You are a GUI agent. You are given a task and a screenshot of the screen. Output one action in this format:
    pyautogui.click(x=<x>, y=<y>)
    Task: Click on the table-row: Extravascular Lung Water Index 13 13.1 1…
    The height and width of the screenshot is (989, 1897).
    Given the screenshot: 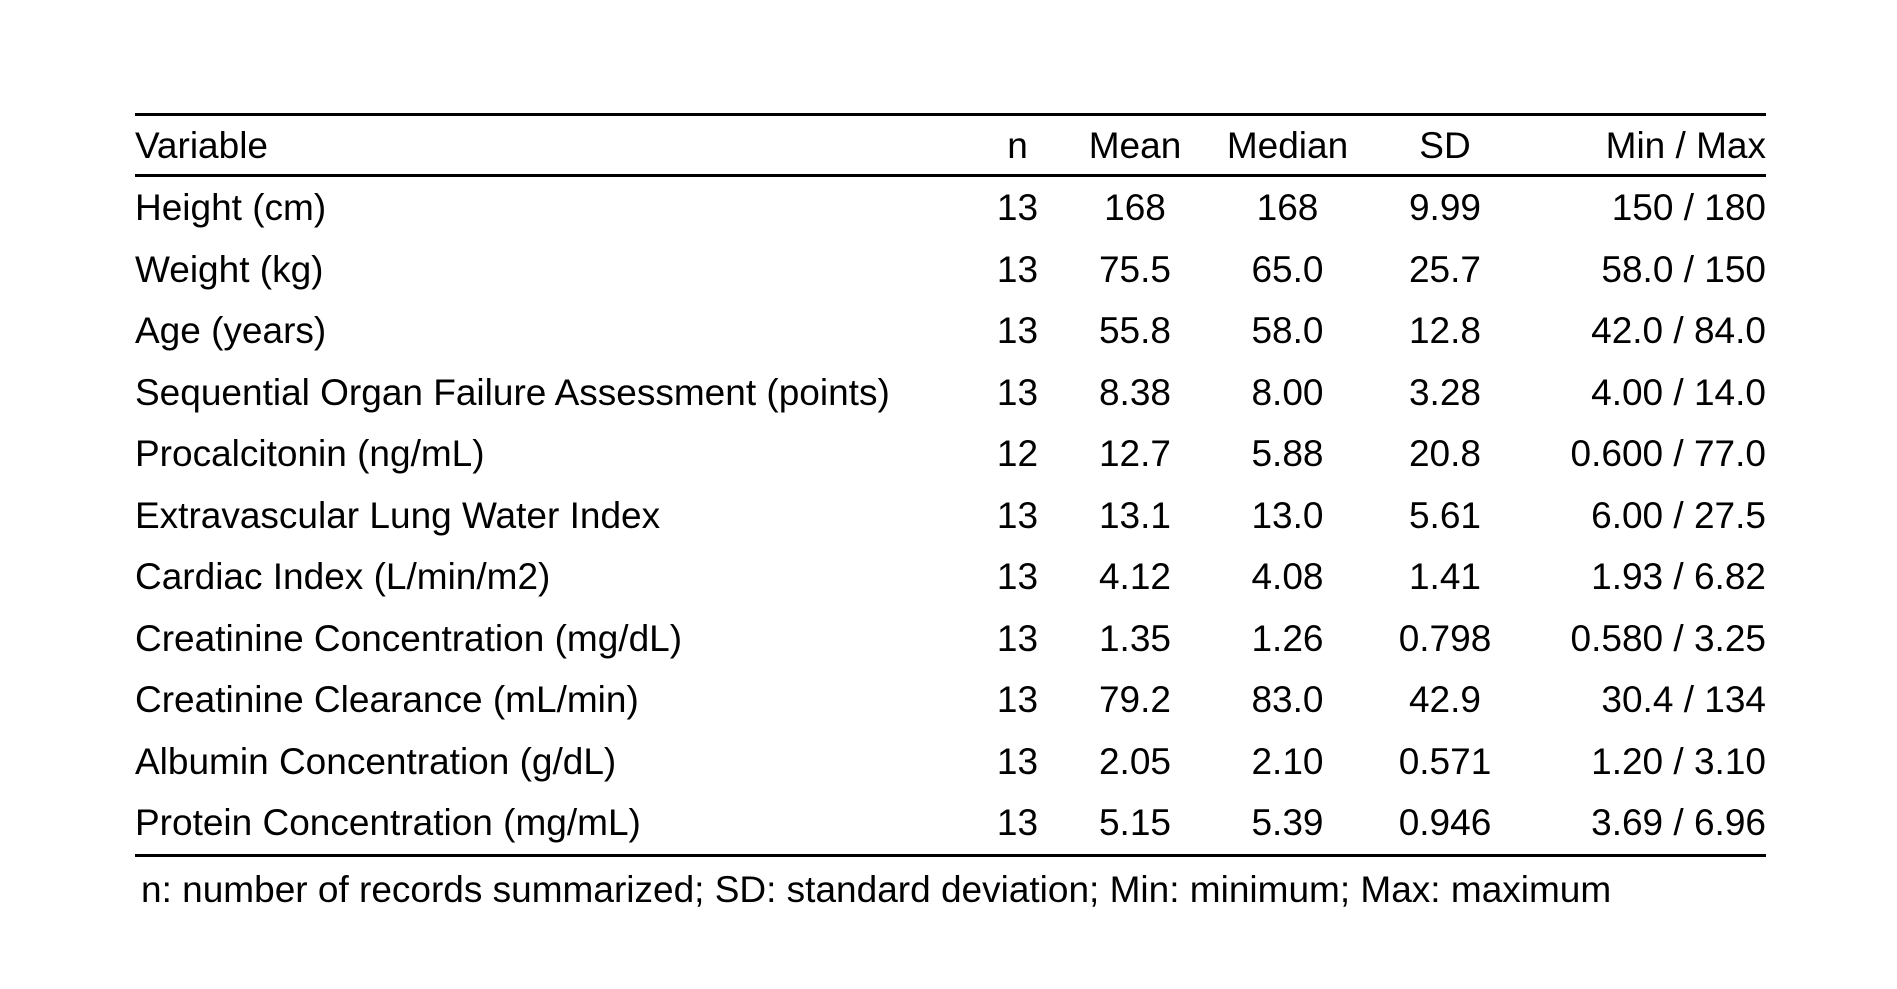 What is the action you would take?
    pyautogui.click(x=950, y=516)
    